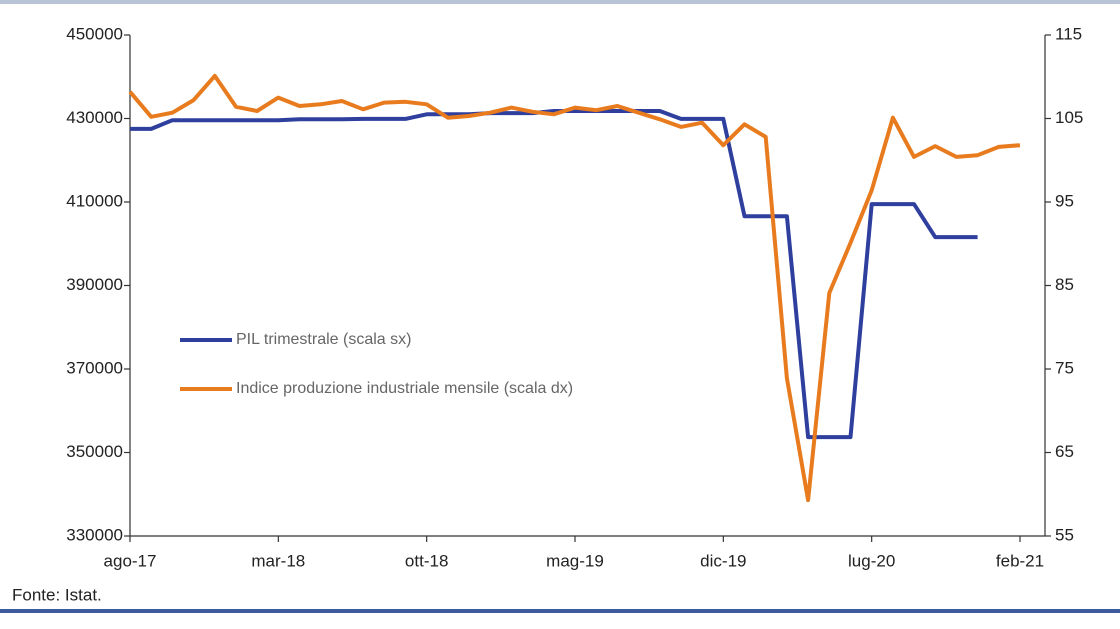 The height and width of the screenshot is (629, 1120). I want to click on top-border, so click(560, 2).